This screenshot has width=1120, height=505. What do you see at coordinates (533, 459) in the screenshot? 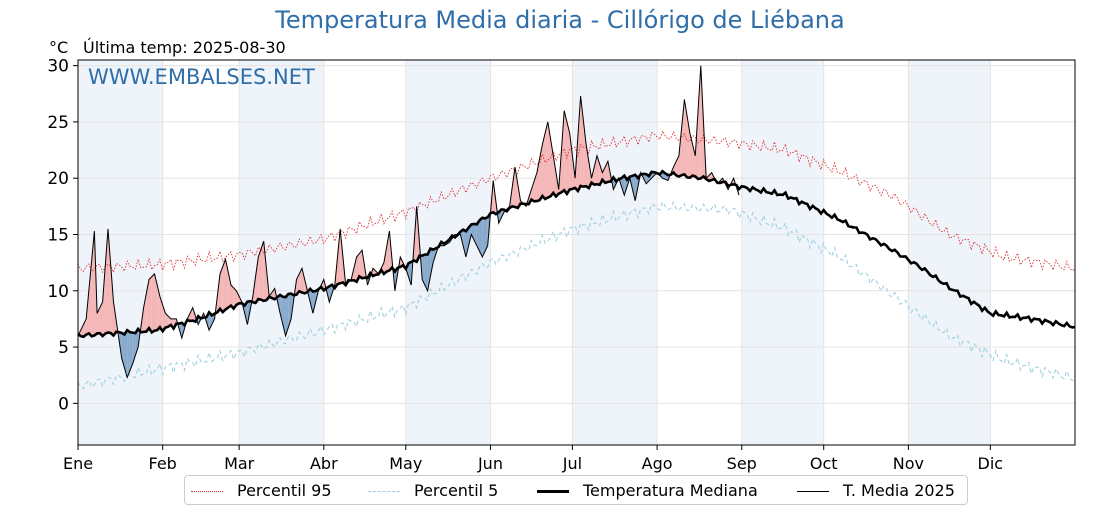
I see `x-axis-ticks: Ene Feb Mar Abr May Jun Jul Ago Sep Oct Nov Dic` at bounding box center [533, 459].